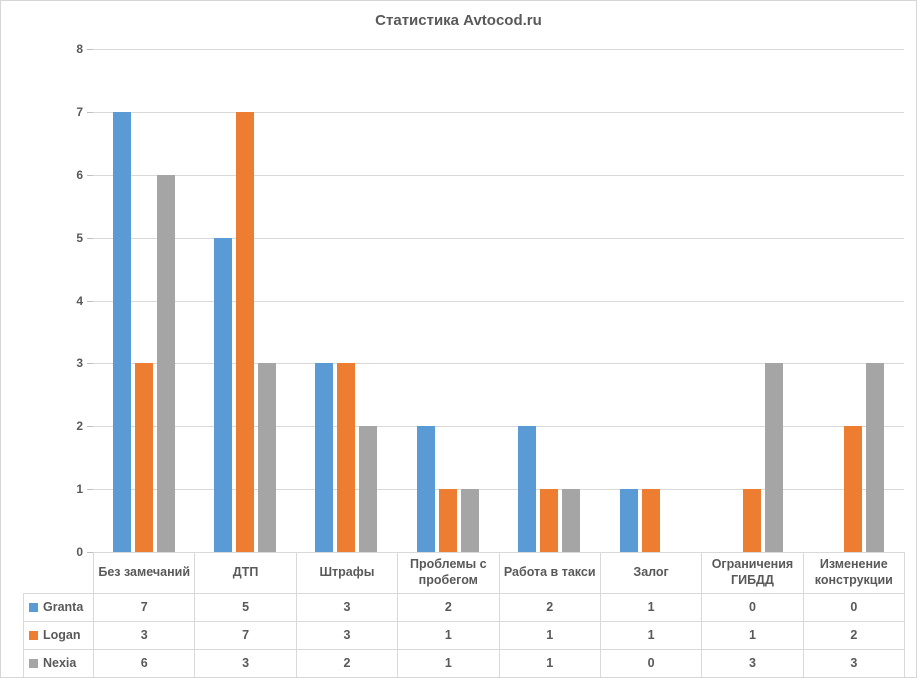 Image resolution: width=917 pixels, height=678 pixels. I want to click on y-axis-tick-label: 0, so click(79, 552).